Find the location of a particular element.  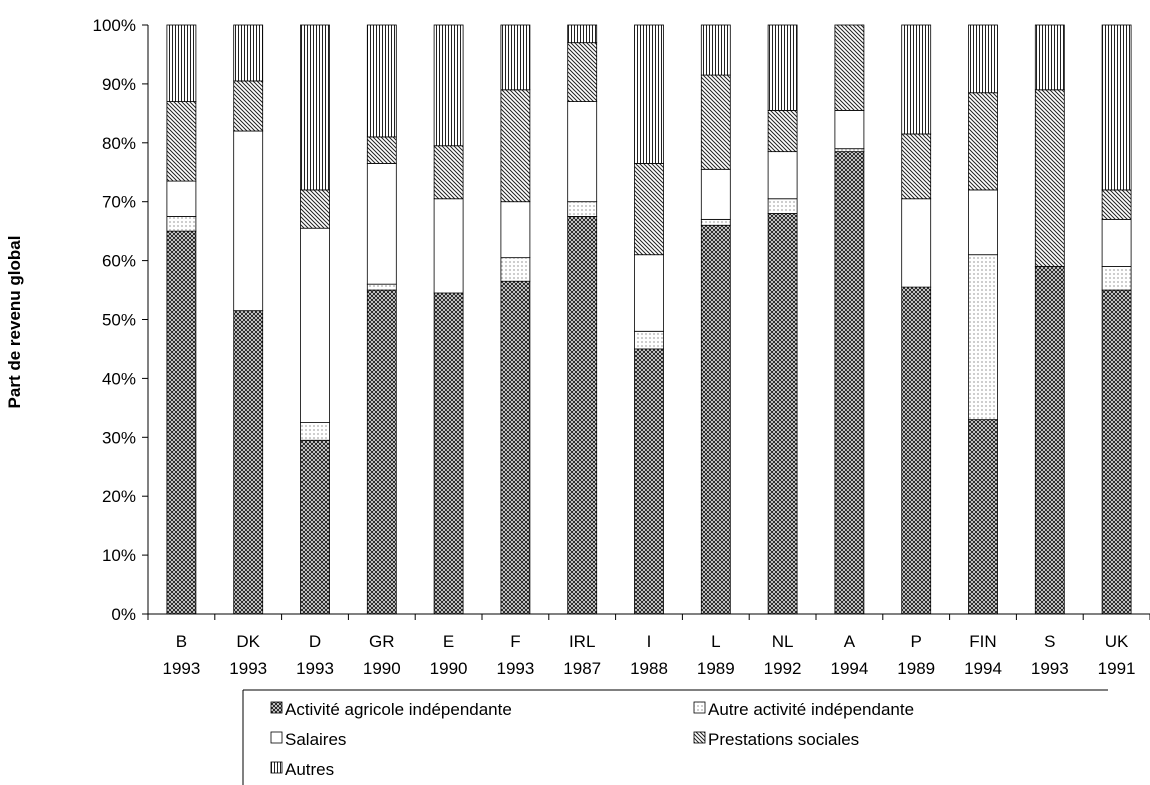

legend-label: Prestations sociales is located at coordinates (783, 739).